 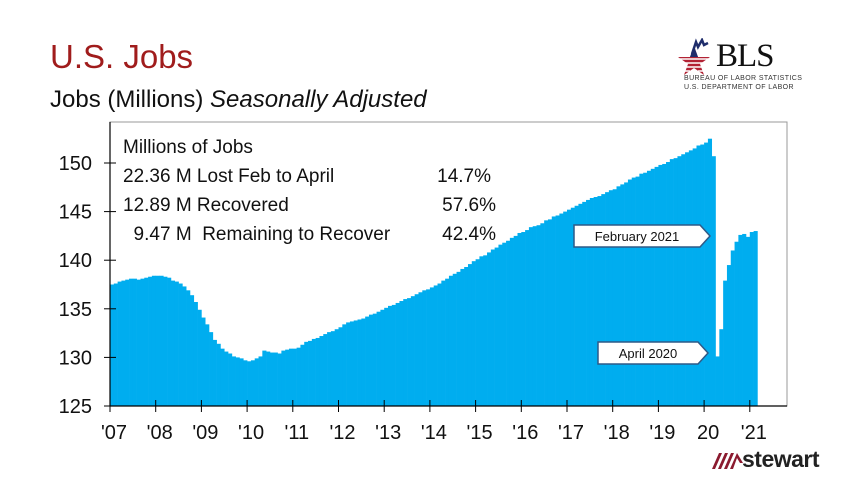 What do you see at coordinates (238, 100) in the screenshot?
I see `chart-subtitle: Jobs (Millions) Seasonally Adjusted` at bounding box center [238, 100].